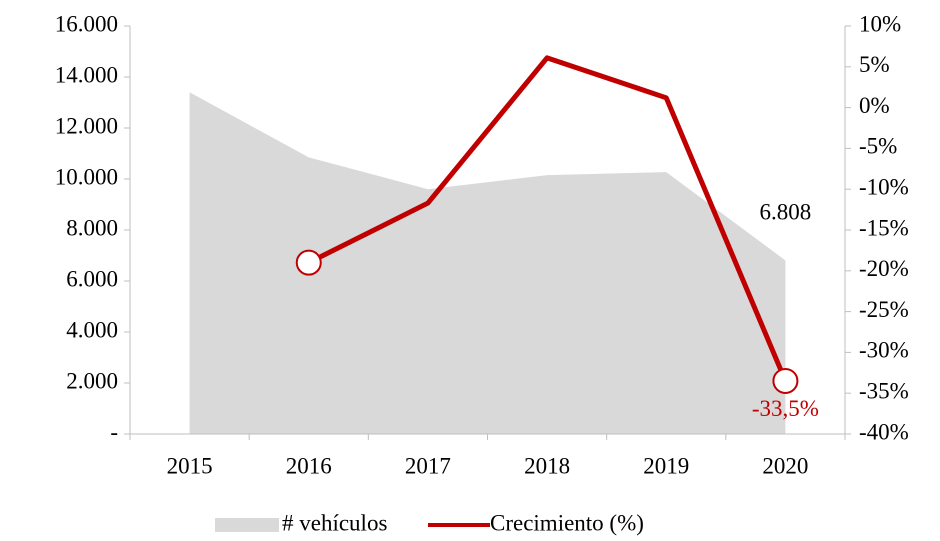  I want to click on y-tick-label: 10.000, so click(86, 176).